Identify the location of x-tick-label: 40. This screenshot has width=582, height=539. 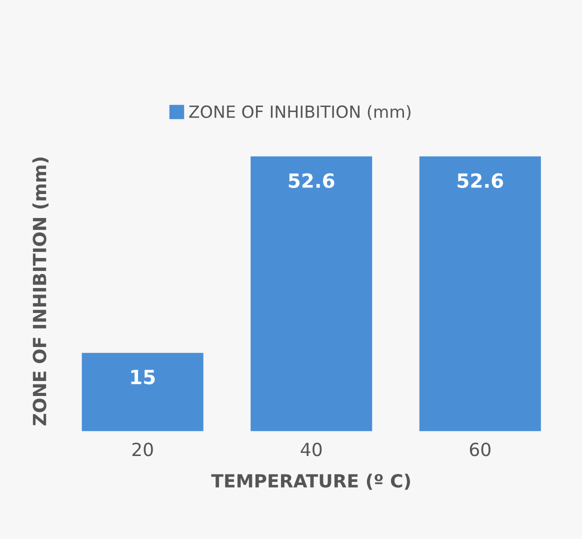
(311, 449).